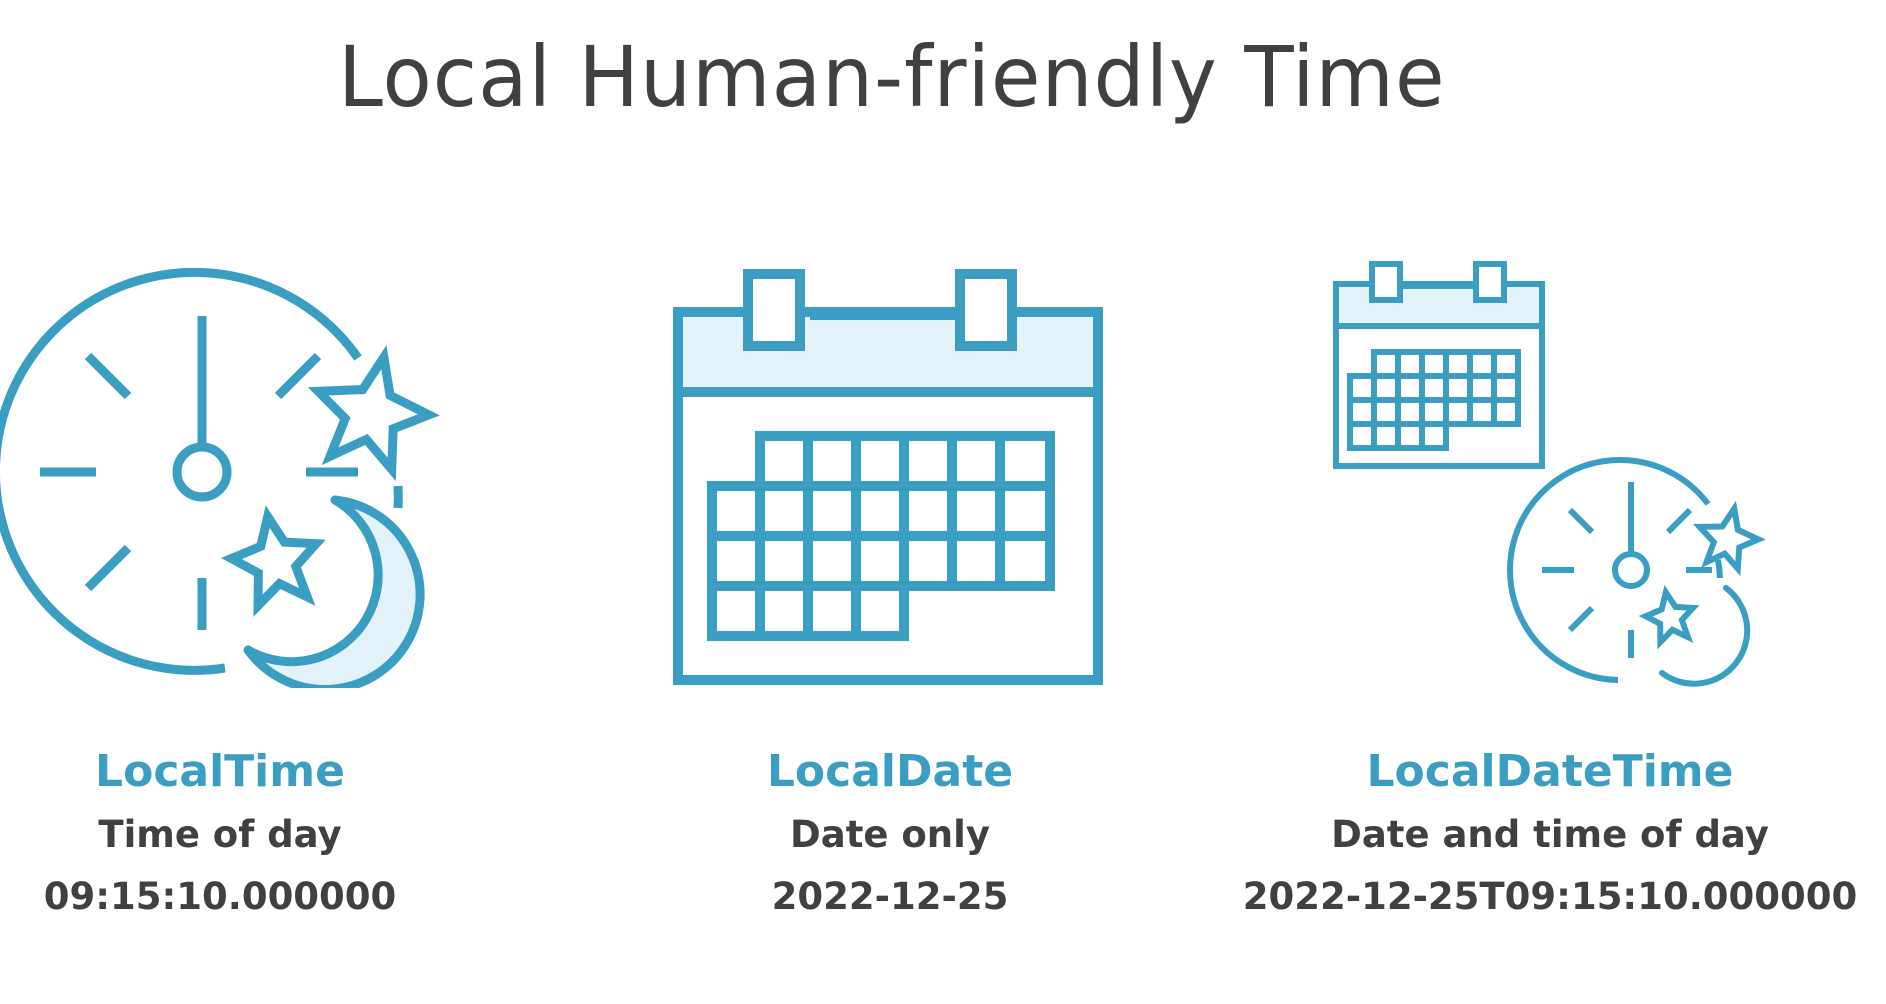  I want to click on local-time-card: LocalTime Time of day 09:15:10.000000, so click(220, 834).